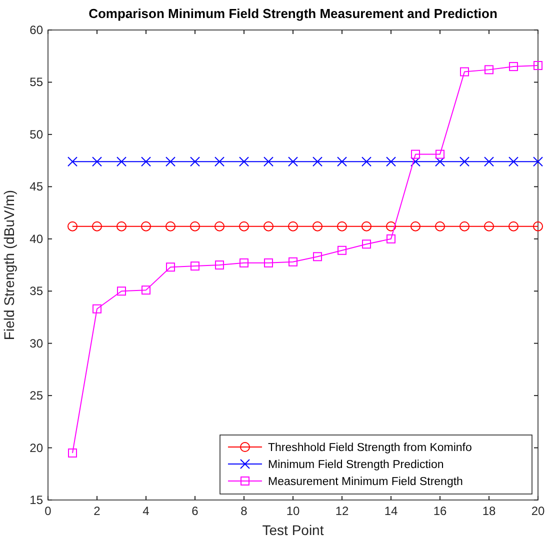  Describe the element at coordinates (37, 134) in the screenshot. I see `y-tick-label: 50` at that location.